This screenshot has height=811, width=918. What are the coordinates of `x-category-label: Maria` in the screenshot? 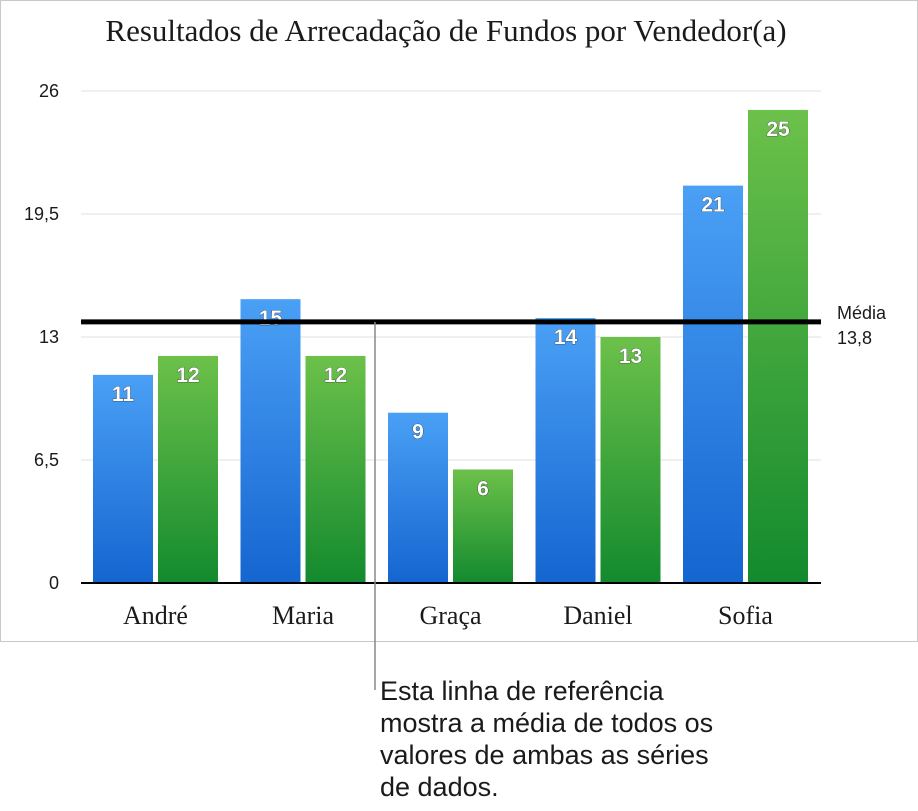 It's located at (303, 615).